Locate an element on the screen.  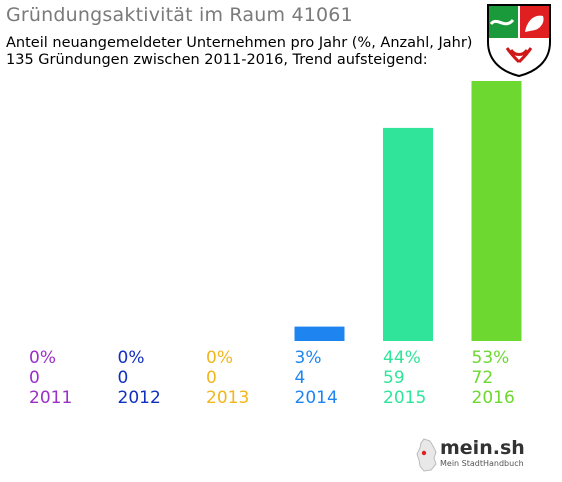
year-label-2012: 2012 is located at coordinates (139, 398).